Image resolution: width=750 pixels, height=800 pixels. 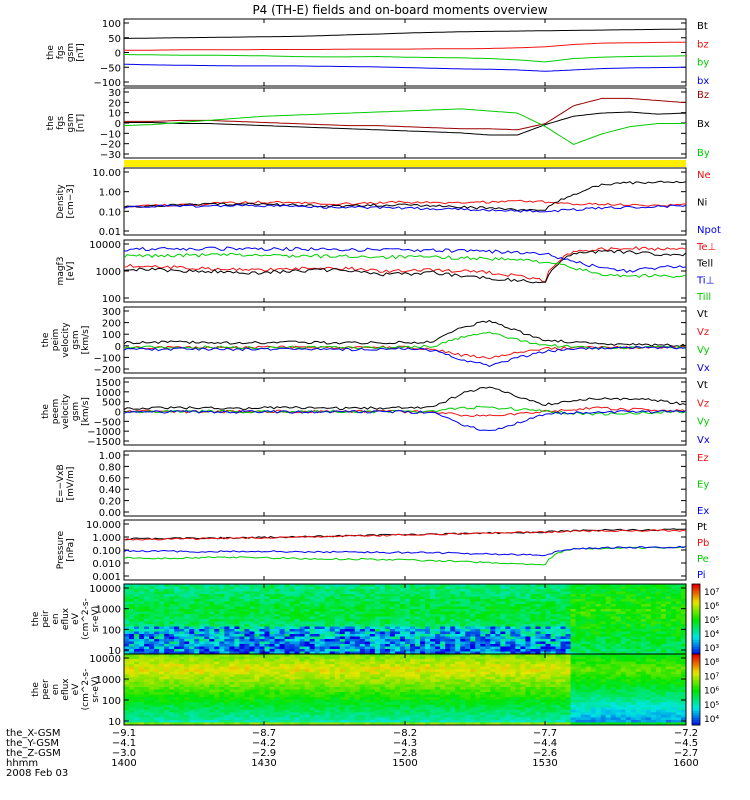 What do you see at coordinates (405, 52) in the screenshot?
I see `panel-frame` at bounding box center [405, 52].